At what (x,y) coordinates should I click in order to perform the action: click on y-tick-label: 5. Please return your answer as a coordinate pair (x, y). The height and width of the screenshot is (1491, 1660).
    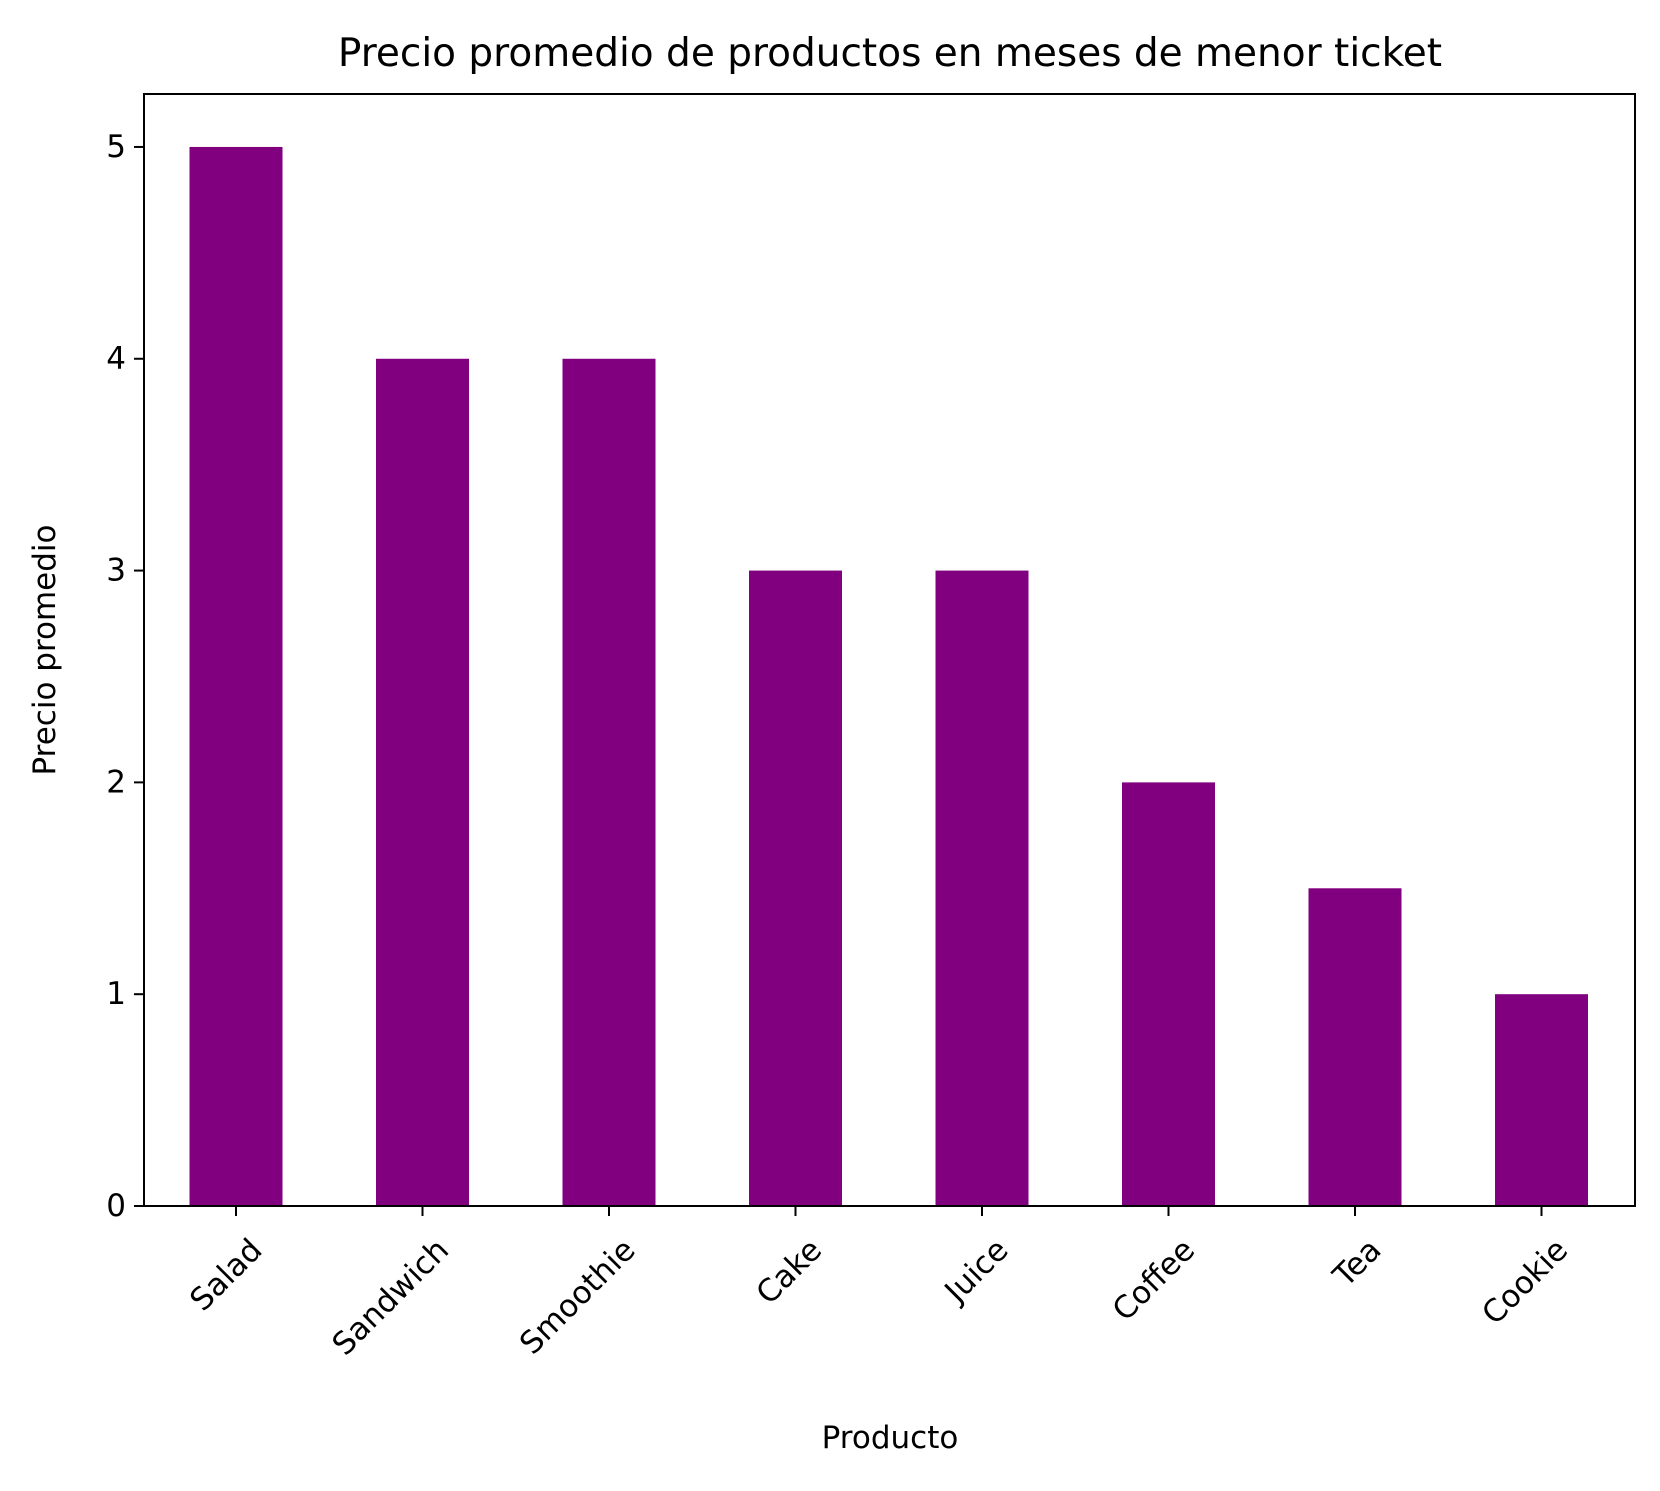
    Looking at the image, I should click on (116, 147).